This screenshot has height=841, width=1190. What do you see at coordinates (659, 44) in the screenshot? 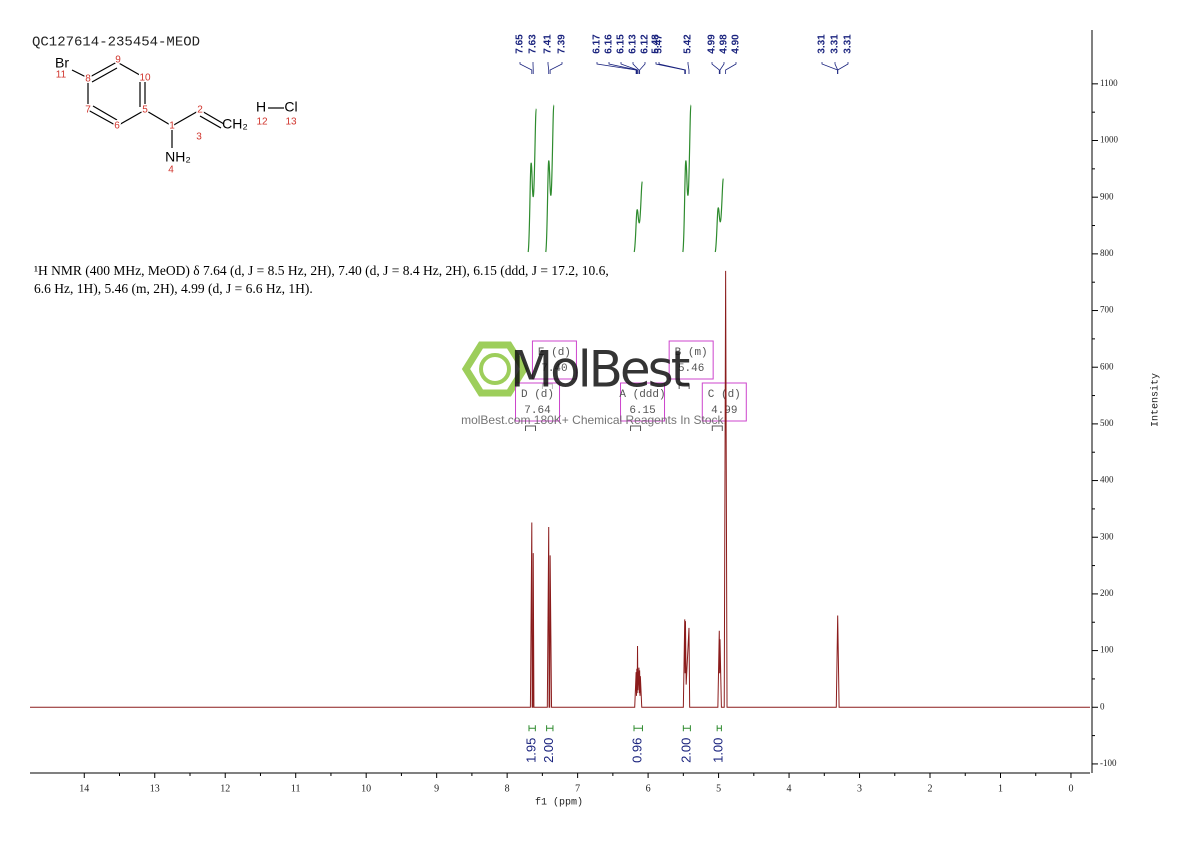
I see `peak-label: 5.47` at bounding box center [659, 44].